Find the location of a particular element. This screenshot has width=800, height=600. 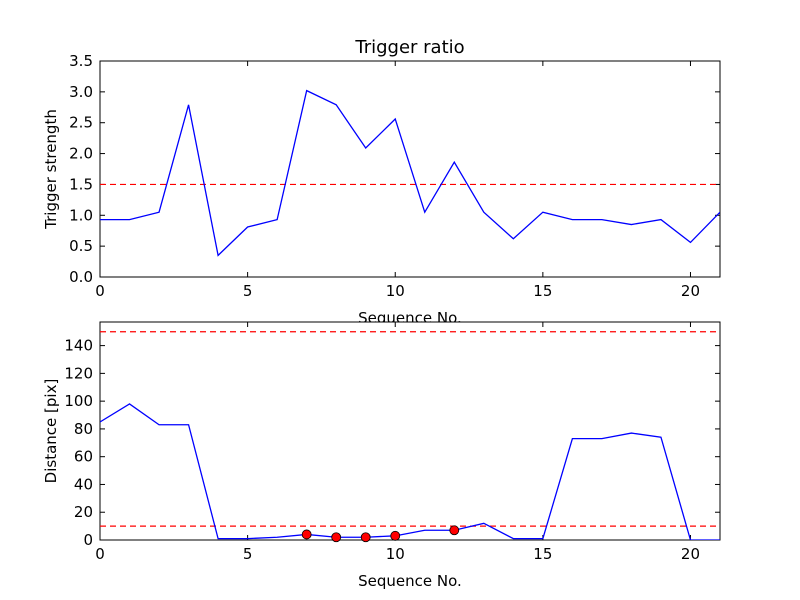

y-tick-label: 0.0 is located at coordinates (81, 277).